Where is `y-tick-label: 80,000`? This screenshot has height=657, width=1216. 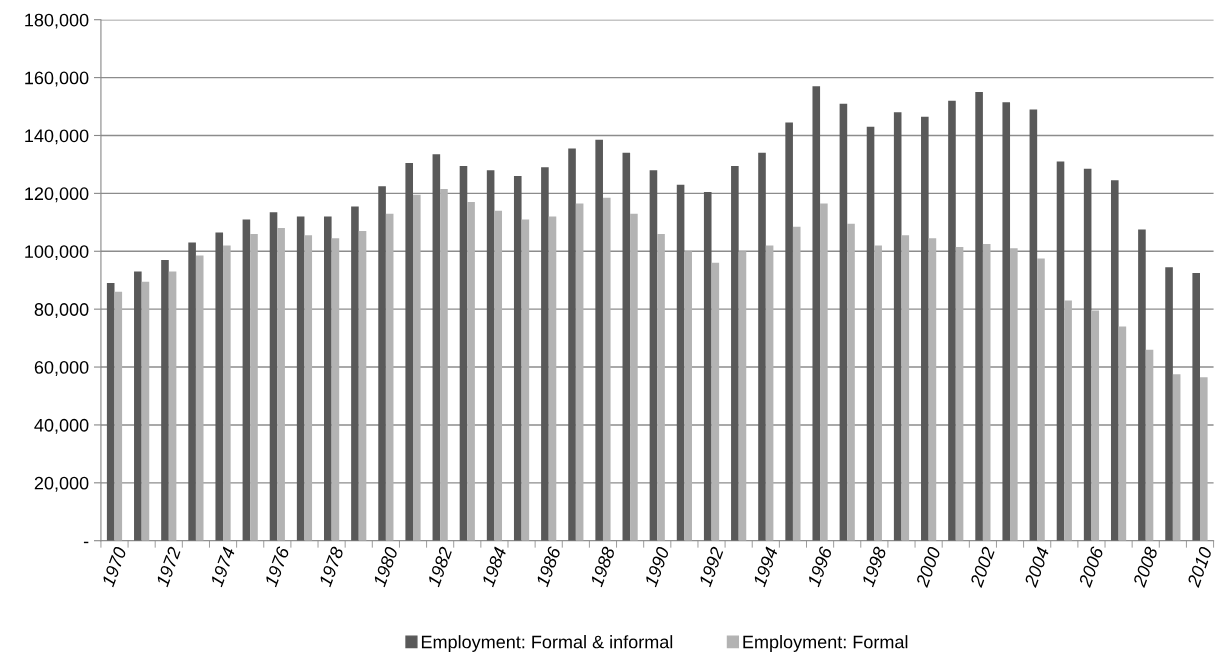 y-tick-label: 80,000 is located at coordinates (61, 311).